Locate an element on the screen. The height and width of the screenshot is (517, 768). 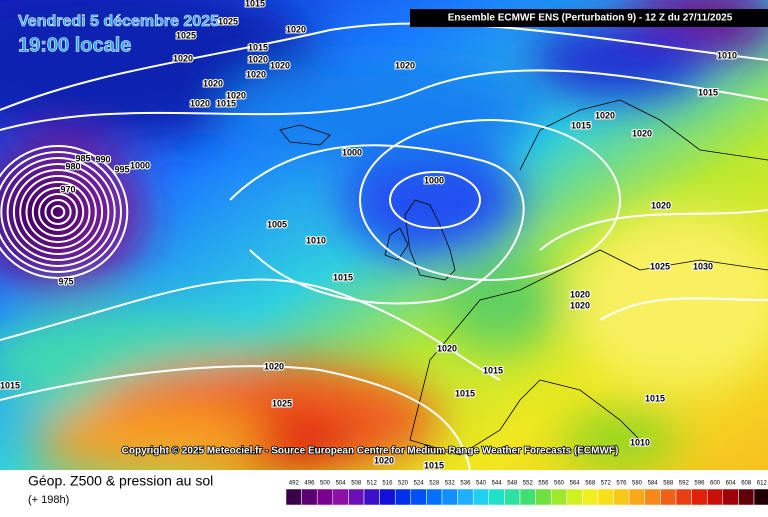
scale-label: 608 is located at coordinates (746, 484).